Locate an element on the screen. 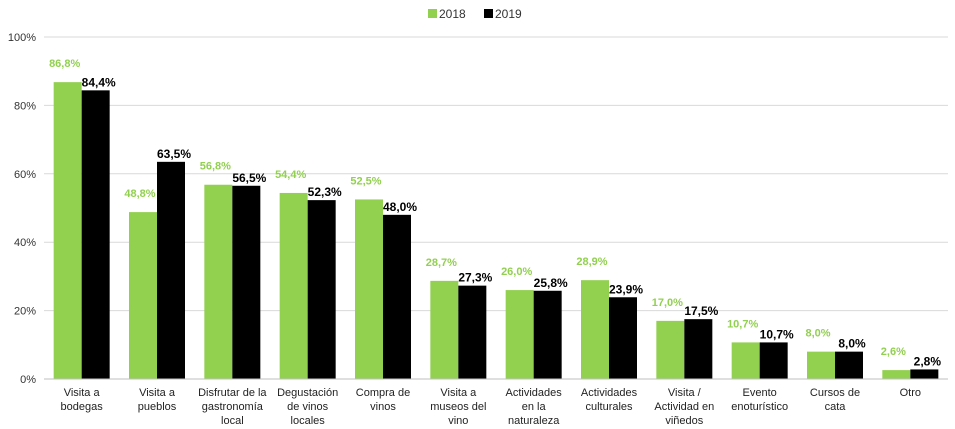  data-label-2018: 52,5% is located at coordinates (365, 181).